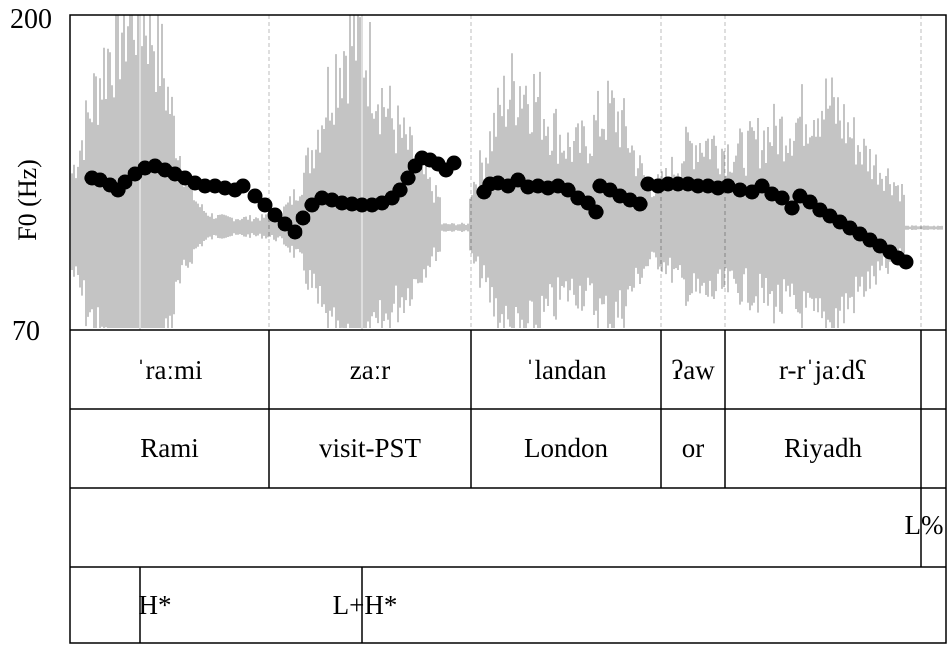 The width and height of the screenshot is (949, 648). I want to click on transcription-cell-landan: ˈlandan, so click(566, 369).